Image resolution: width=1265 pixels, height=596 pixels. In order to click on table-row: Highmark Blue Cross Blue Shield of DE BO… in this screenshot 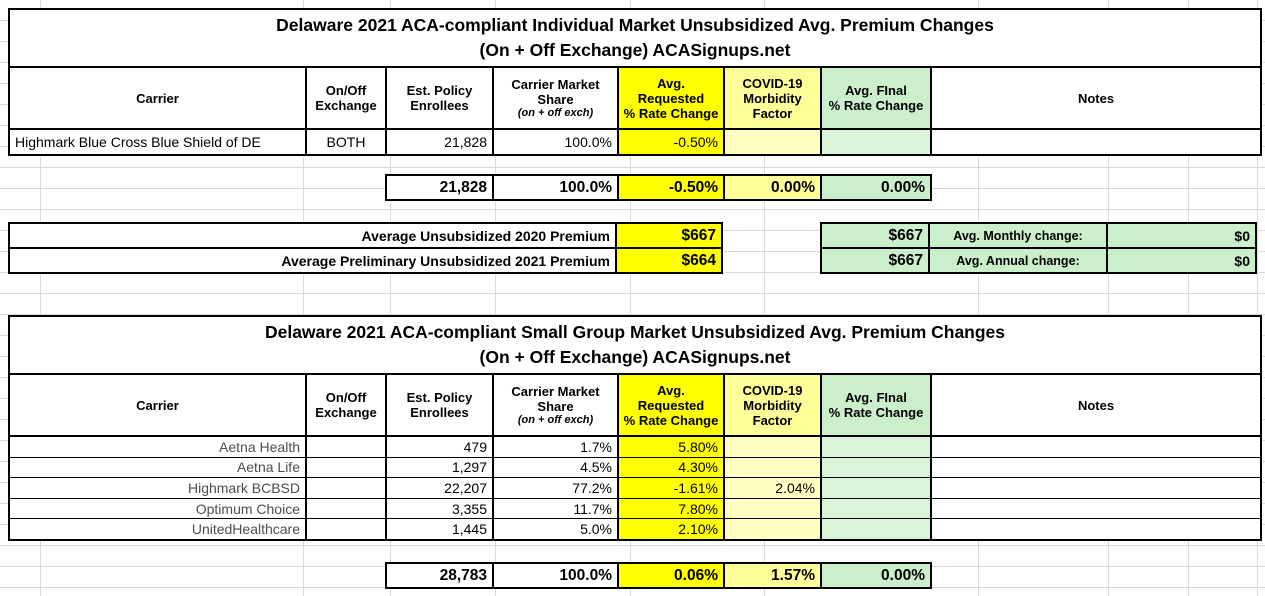, I will do `click(635, 142)`.